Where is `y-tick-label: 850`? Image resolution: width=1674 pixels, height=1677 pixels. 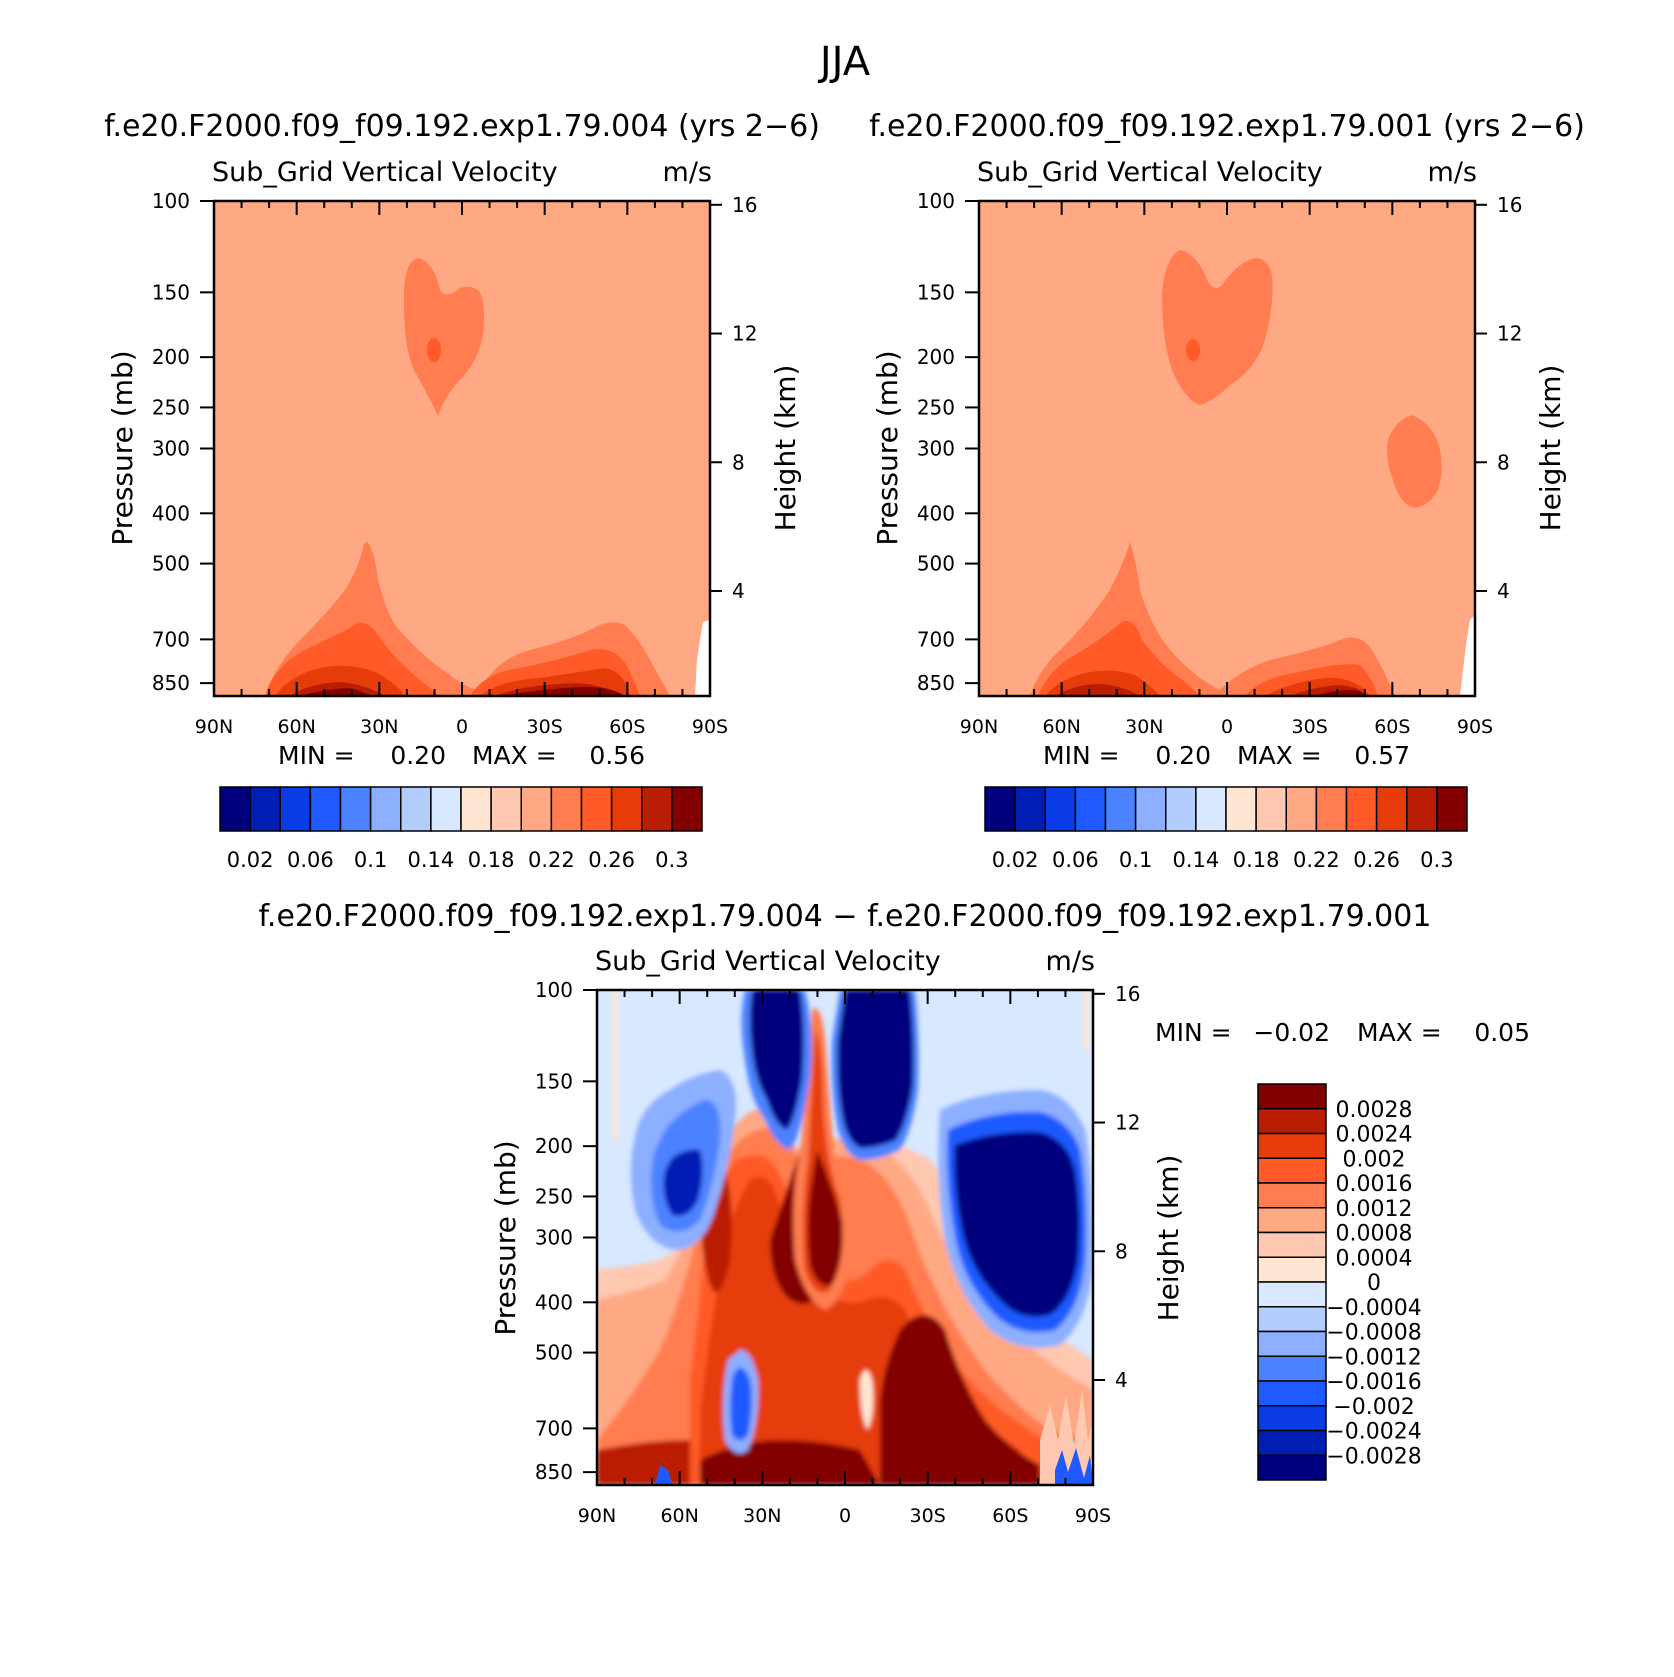
y-tick-label: 850 is located at coordinates (171, 683).